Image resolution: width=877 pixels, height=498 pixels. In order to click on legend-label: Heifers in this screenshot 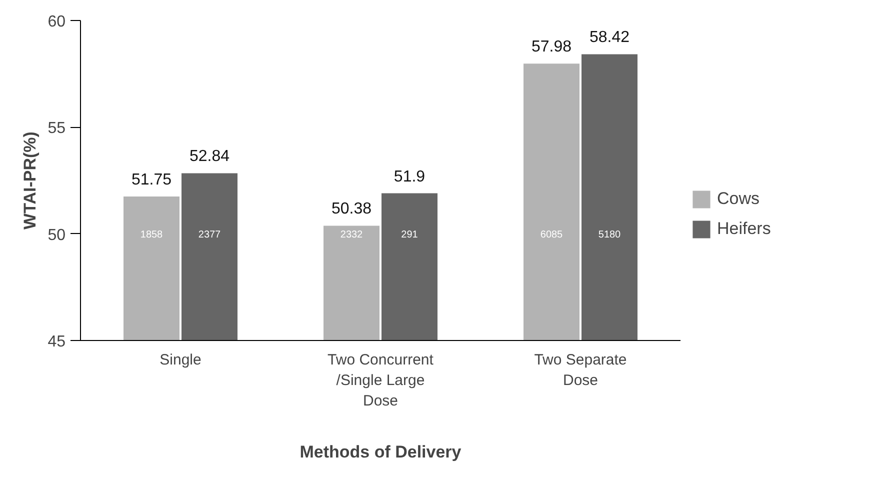, I will do `click(744, 229)`.